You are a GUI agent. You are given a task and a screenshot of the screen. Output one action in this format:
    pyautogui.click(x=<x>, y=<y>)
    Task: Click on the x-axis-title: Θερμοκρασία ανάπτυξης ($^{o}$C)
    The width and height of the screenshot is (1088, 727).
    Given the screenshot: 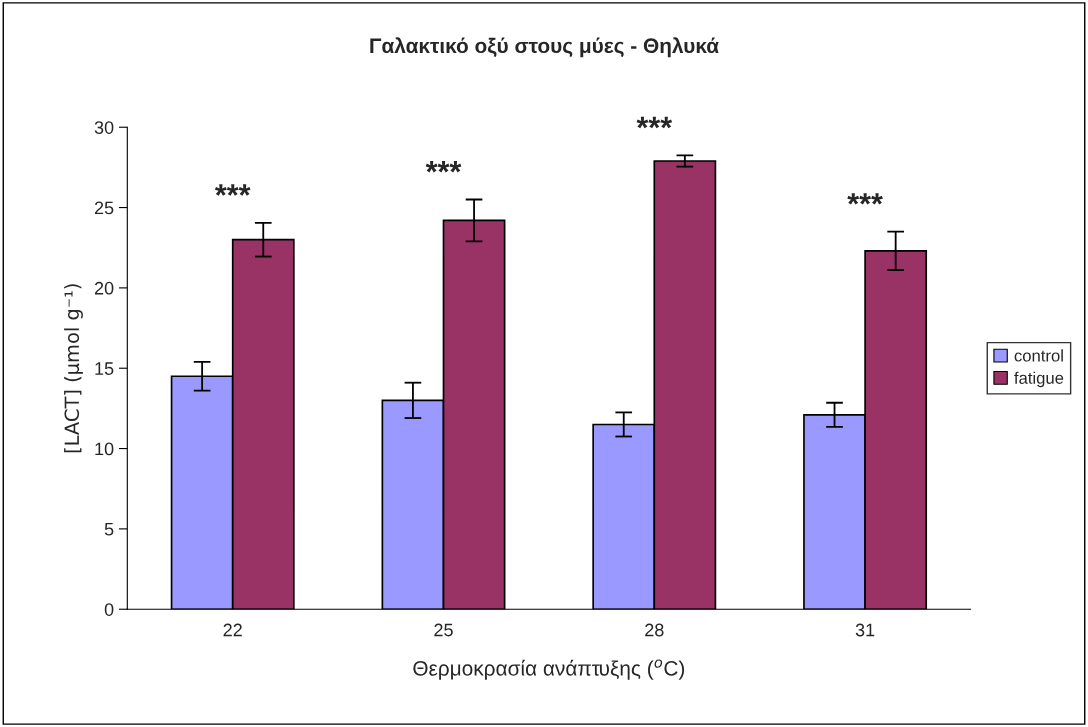 What is the action you would take?
    pyautogui.click(x=549, y=669)
    